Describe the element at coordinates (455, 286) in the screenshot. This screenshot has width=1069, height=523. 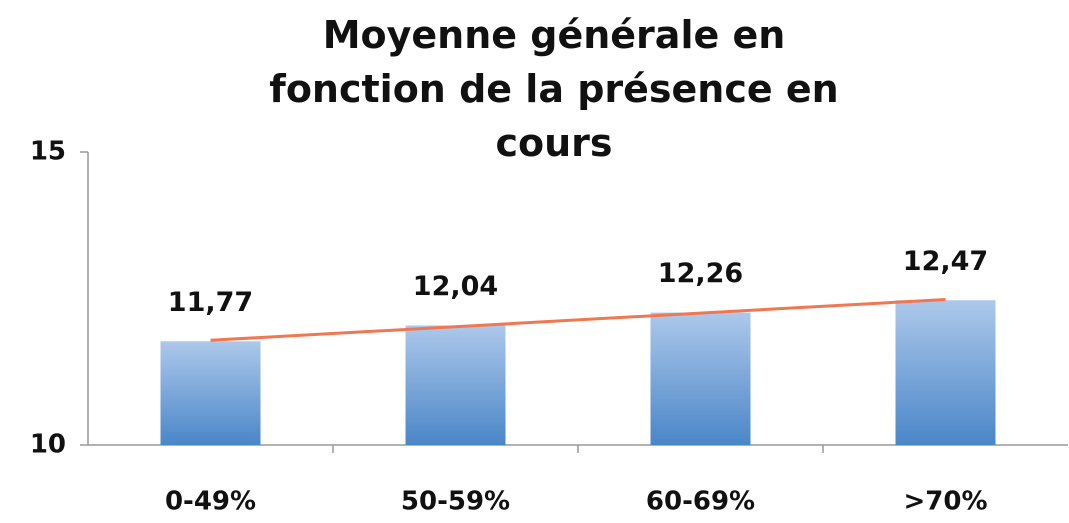
I see `value-label: 12,04` at that location.